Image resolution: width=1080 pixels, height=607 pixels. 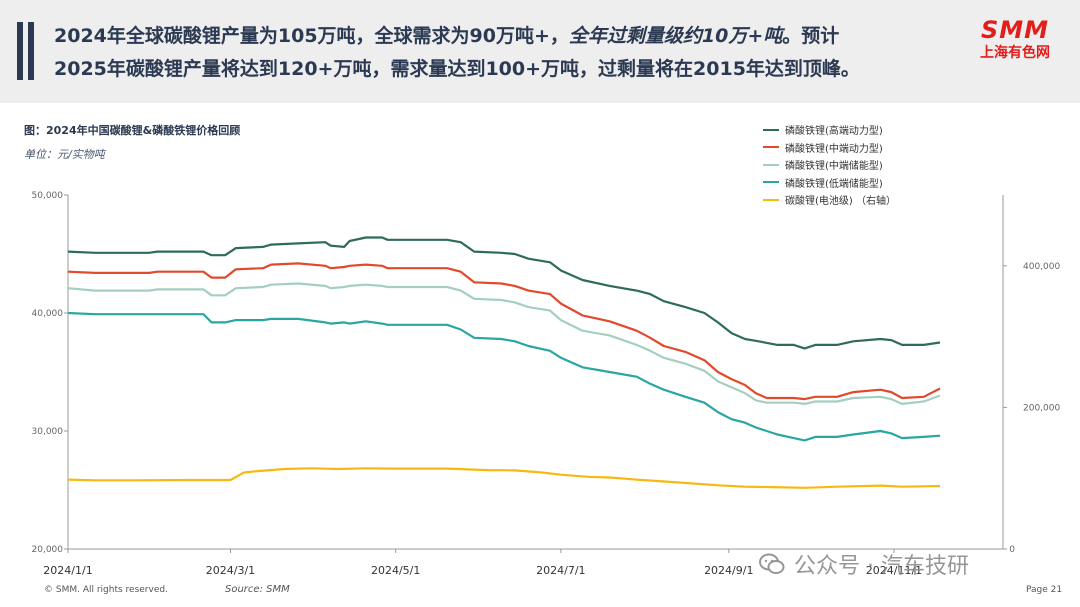 I want to click on logo-subtext: 上海有色网, so click(x=1015, y=53).